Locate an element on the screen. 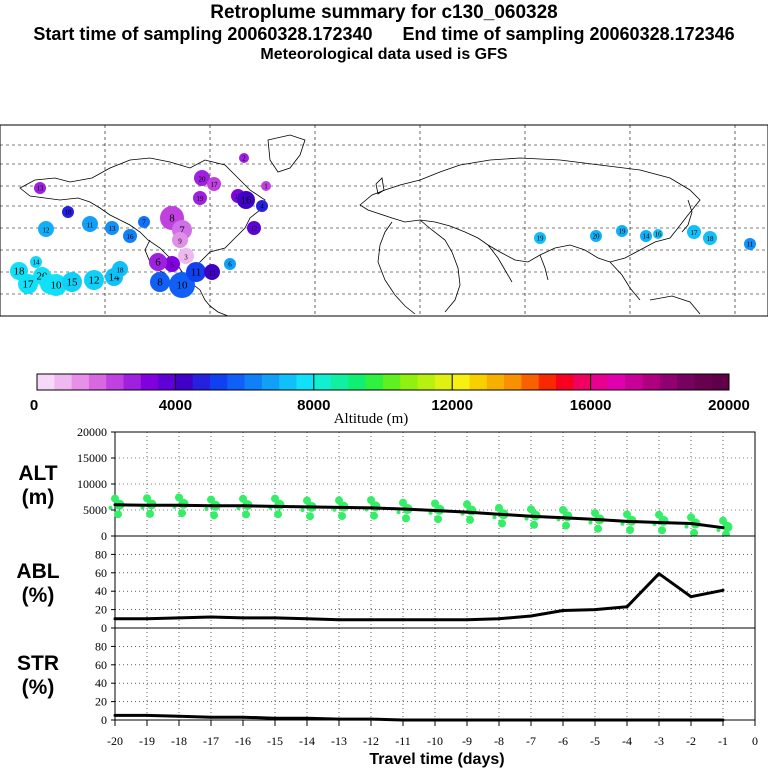 The width and height of the screenshot is (768, 768). str-axis-label: STR is located at coordinates (38, 663).